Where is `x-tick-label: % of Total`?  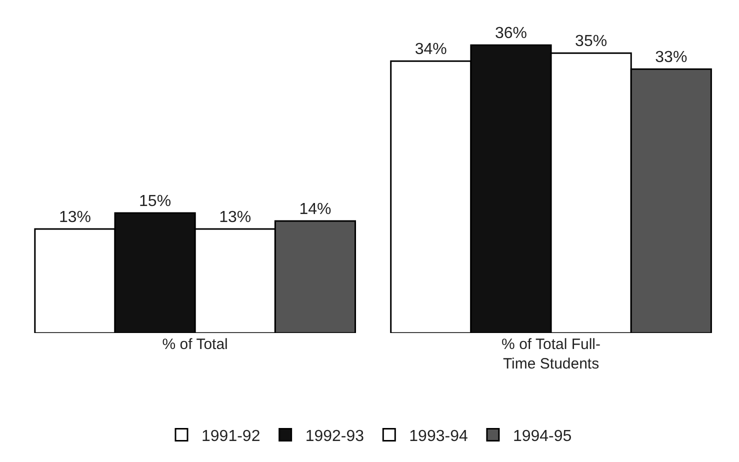
x-tick-label: % of Total is located at coordinates (195, 344).